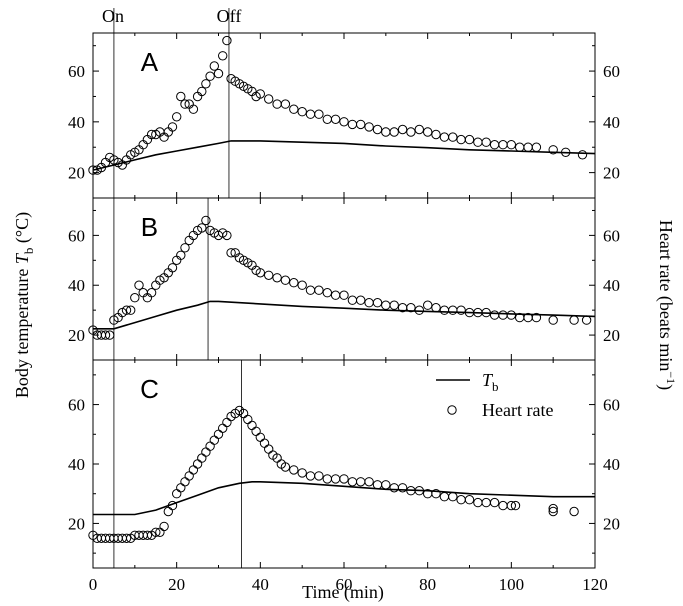 Image resolution: width=683 pixels, height=606 pixels. What do you see at coordinates (343, 592) in the screenshot?
I see `x-axis-title: Time (min)` at bounding box center [343, 592].